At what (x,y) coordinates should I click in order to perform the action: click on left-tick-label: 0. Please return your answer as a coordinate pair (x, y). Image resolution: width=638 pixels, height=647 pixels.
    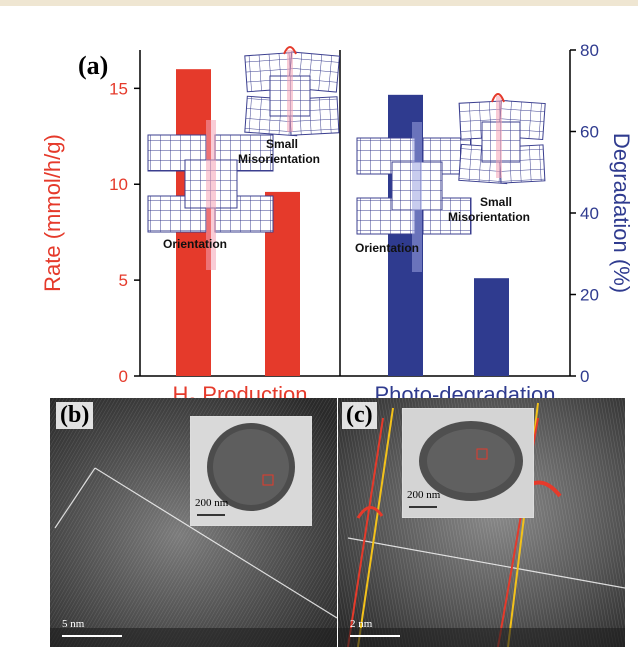
    Looking at the image, I should click on (123, 376).